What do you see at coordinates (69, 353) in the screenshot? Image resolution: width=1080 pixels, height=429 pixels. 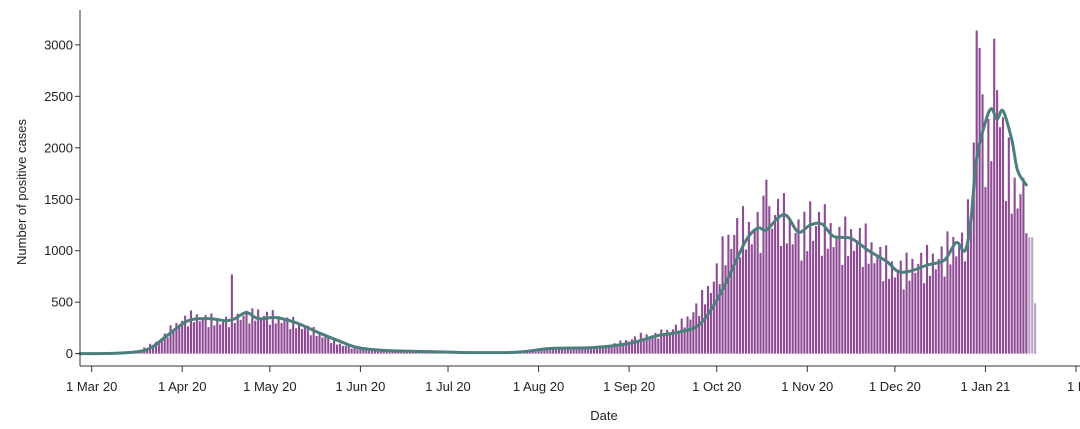 I see `y-tick-label: 0` at bounding box center [69, 353].